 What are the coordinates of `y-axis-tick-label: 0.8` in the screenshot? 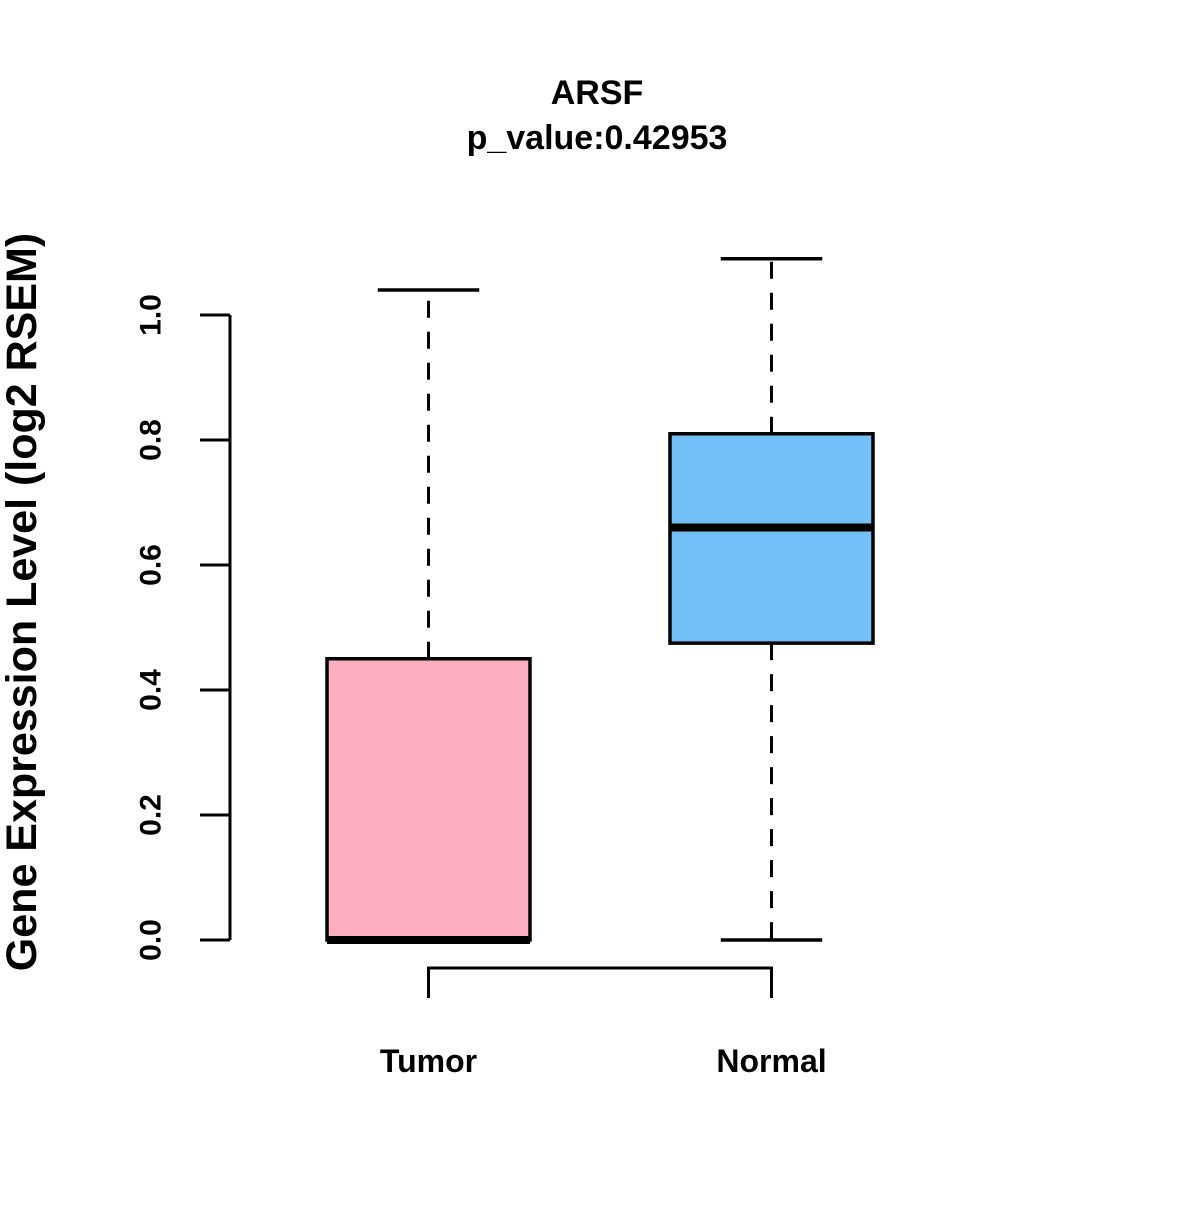 It's located at (151, 440).